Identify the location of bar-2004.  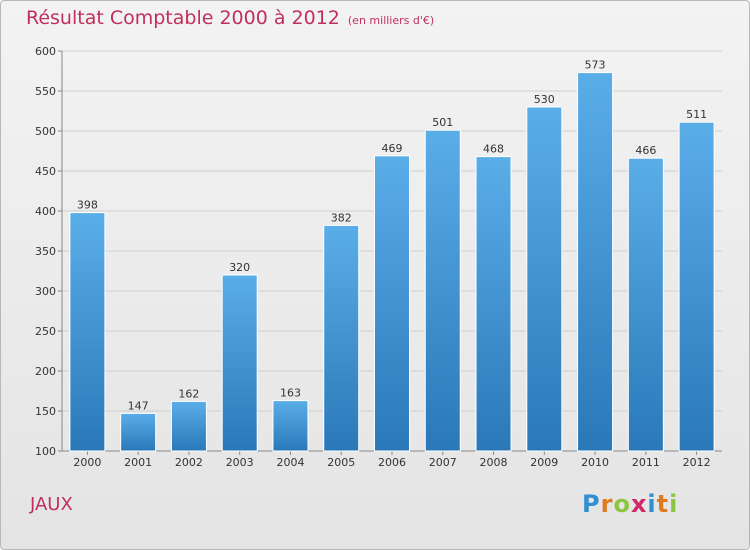
(290, 426).